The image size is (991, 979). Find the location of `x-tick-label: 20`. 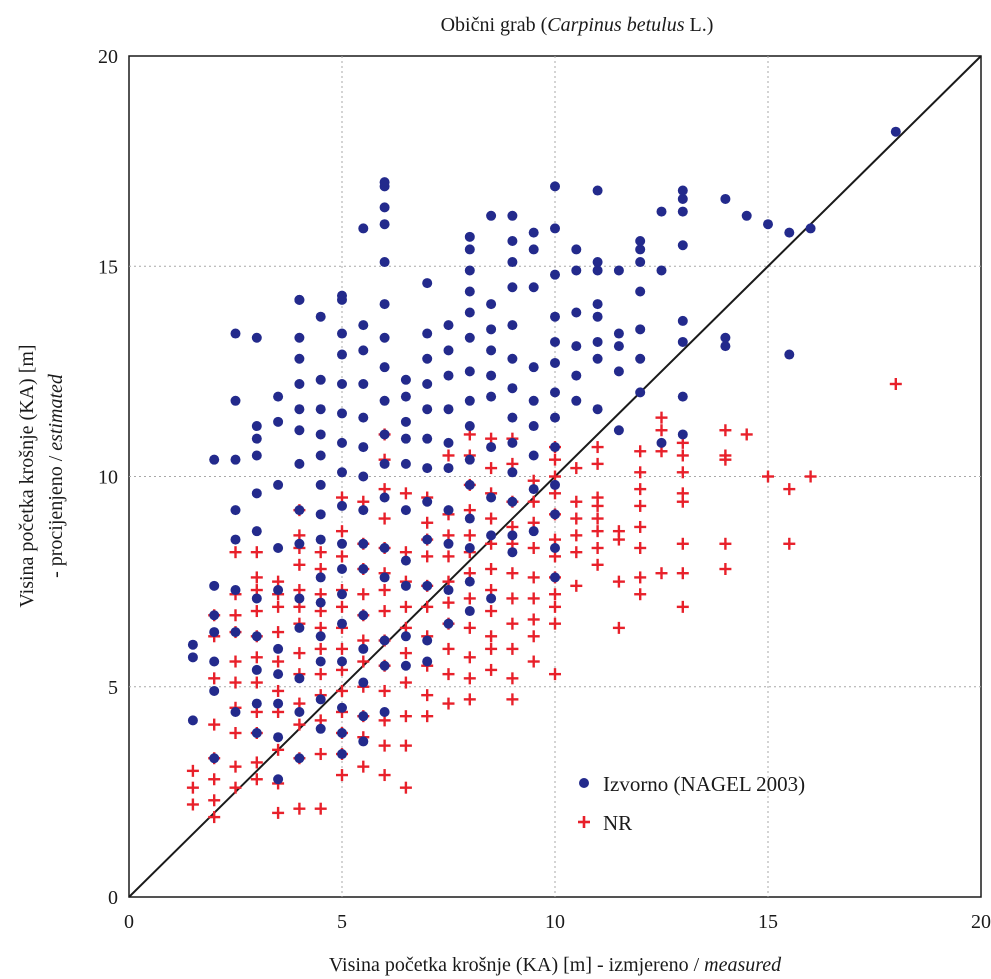

x-tick-label: 20 is located at coordinates (981, 922).